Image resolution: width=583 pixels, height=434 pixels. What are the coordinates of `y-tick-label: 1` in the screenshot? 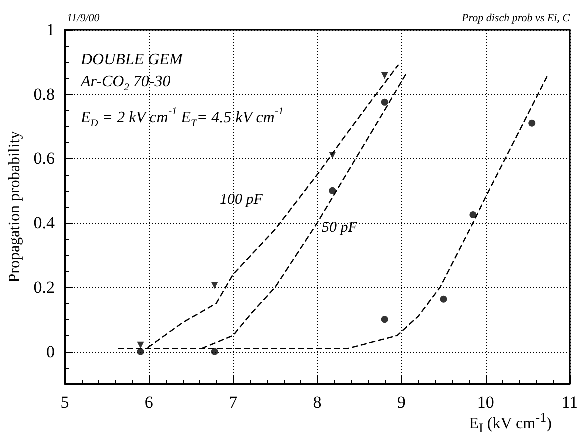 It's located at (50, 30).